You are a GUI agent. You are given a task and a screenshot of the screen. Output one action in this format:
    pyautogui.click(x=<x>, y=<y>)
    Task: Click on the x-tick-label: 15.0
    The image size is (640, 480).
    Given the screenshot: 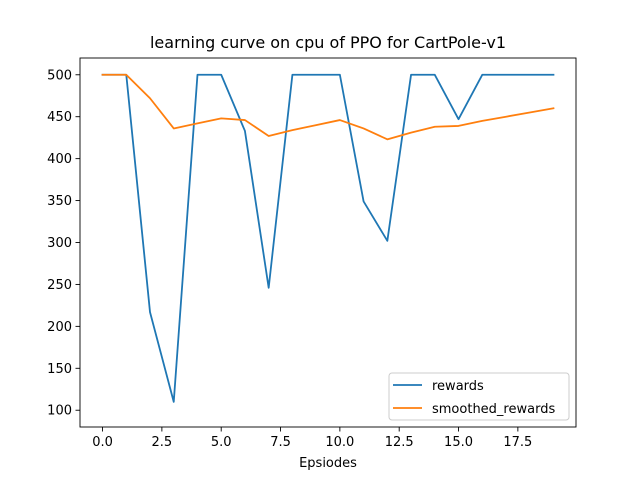 What is the action you would take?
    pyautogui.click(x=458, y=442)
    